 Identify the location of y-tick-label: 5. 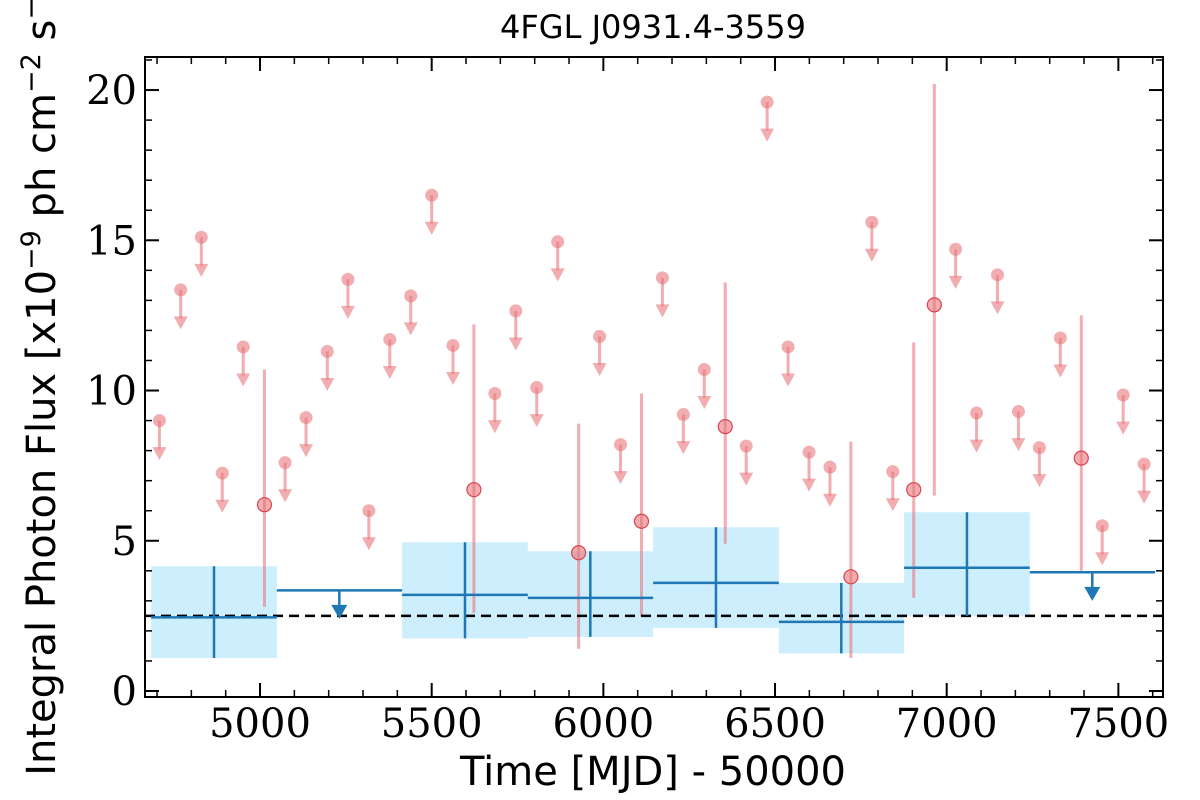
(124, 542).